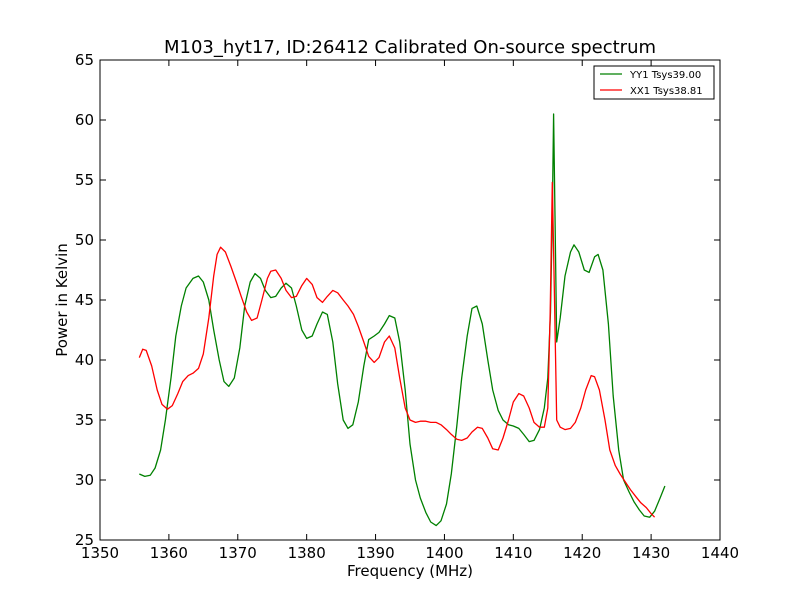 The image size is (800, 600). Describe the element at coordinates (666, 91) in the screenshot. I see `legend-label-xx1: XX1 Tsys38.81` at that location.